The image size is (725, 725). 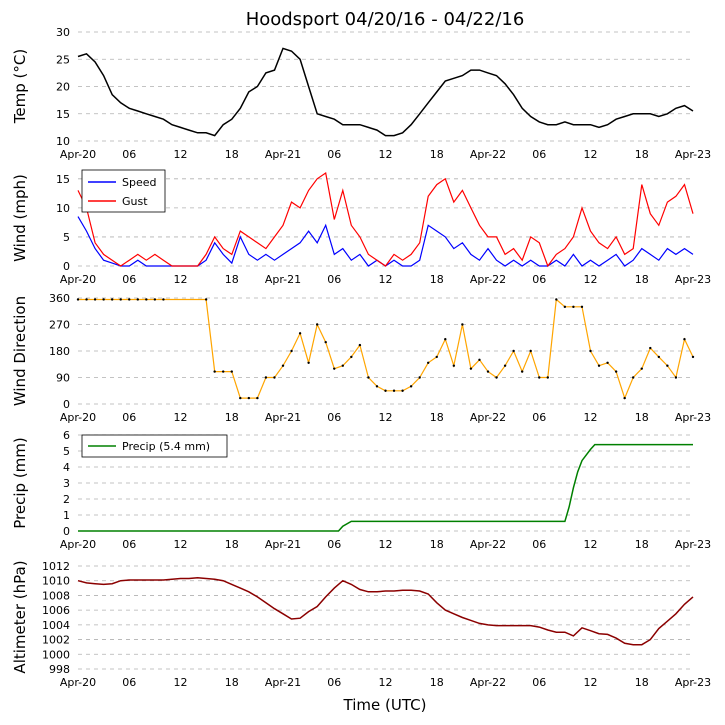 What do you see at coordinates (66, 467) in the screenshot?
I see `precip-y-tick-label: 4` at bounding box center [66, 467].